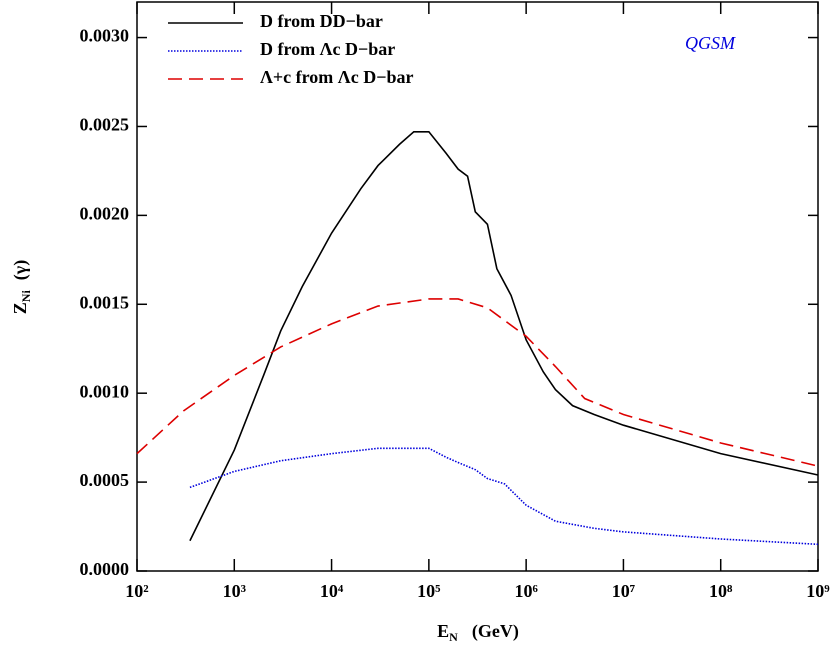  What do you see at coordinates (818, 591) in the screenshot?
I see `x-tick-label: 10⁹` at bounding box center [818, 591].